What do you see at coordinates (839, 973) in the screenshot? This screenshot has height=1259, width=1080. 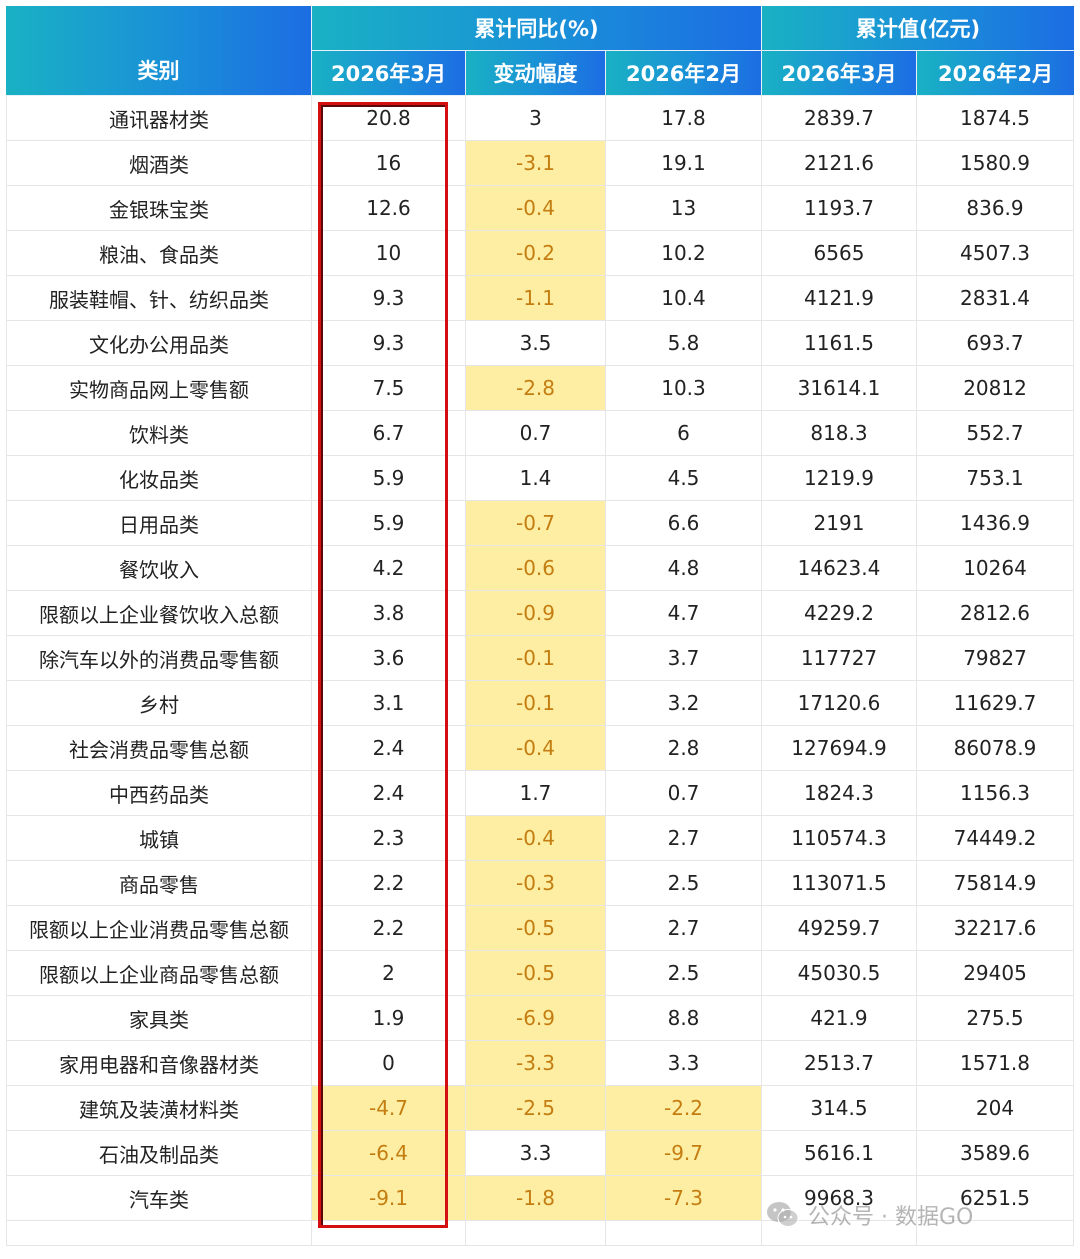 I see `cell-value-2026-03: 45030.5` at bounding box center [839, 973].